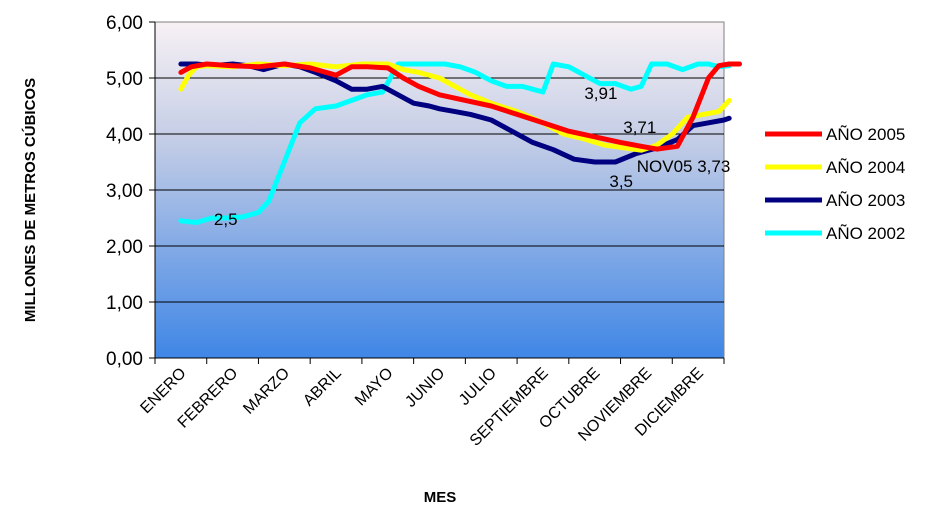 This screenshot has width=934, height=524. What do you see at coordinates (440, 497) in the screenshot?
I see `x-axis-title: MES` at bounding box center [440, 497].